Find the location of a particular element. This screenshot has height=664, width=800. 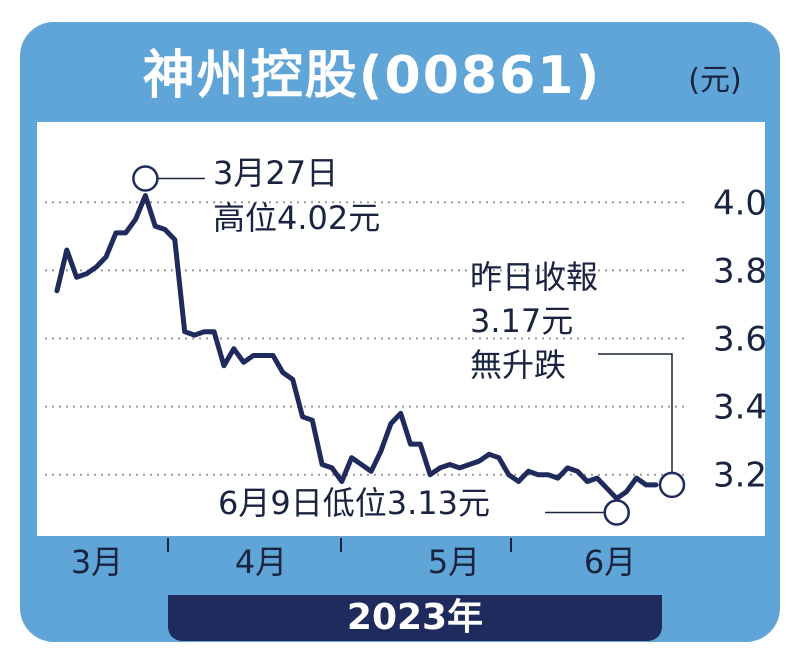

close-leader-line is located at coordinates (635, 412).